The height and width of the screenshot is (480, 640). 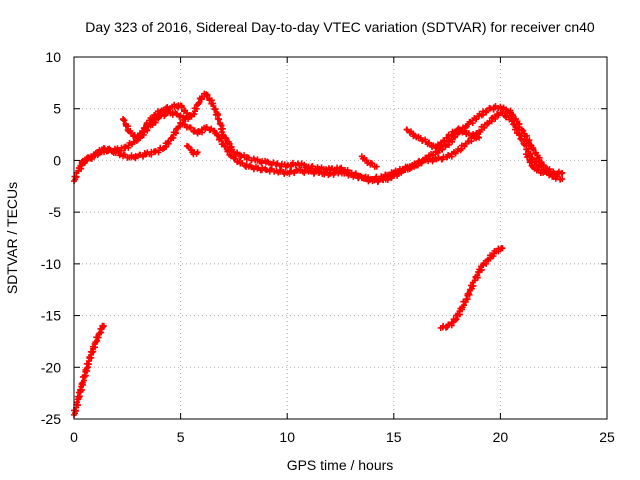 What do you see at coordinates (501, 437) in the screenshot?
I see `x-tick-label: 20` at bounding box center [501, 437].